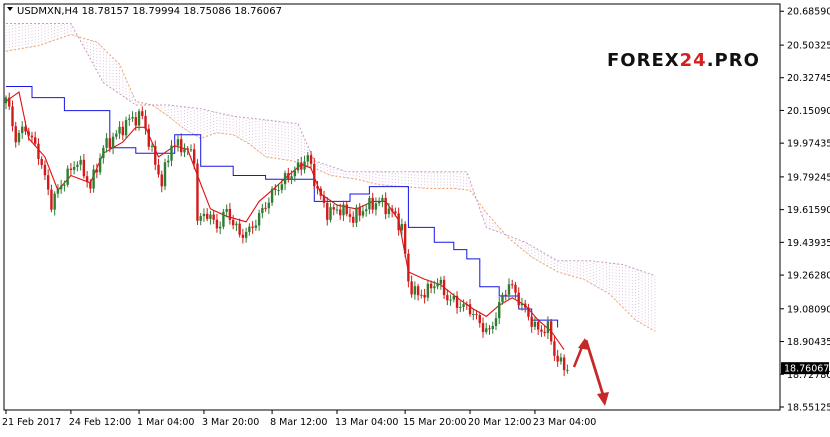 The height and width of the screenshot is (437, 830). What do you see at coordinates (808, 309) in the screenshot?
I see `y-tick-label: 19.08090` at bounding box center [808, 309].